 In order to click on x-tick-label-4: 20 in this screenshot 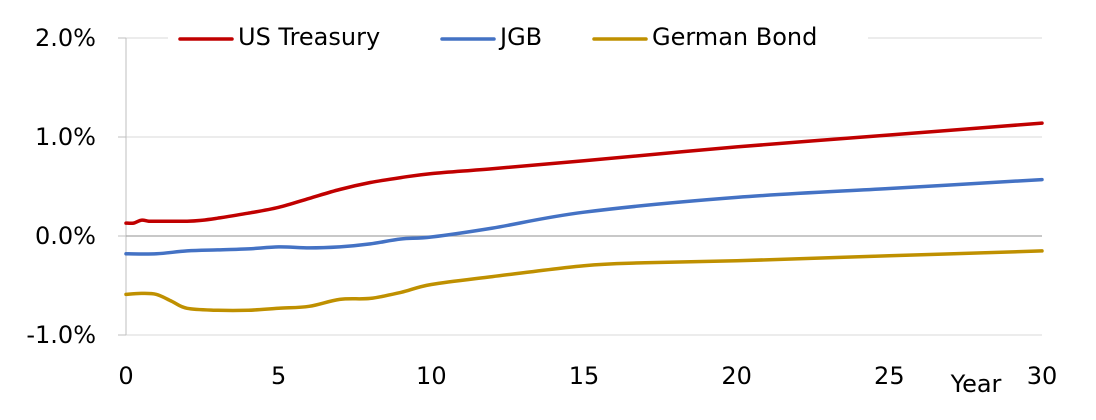, I will do `click(736, 376)`.